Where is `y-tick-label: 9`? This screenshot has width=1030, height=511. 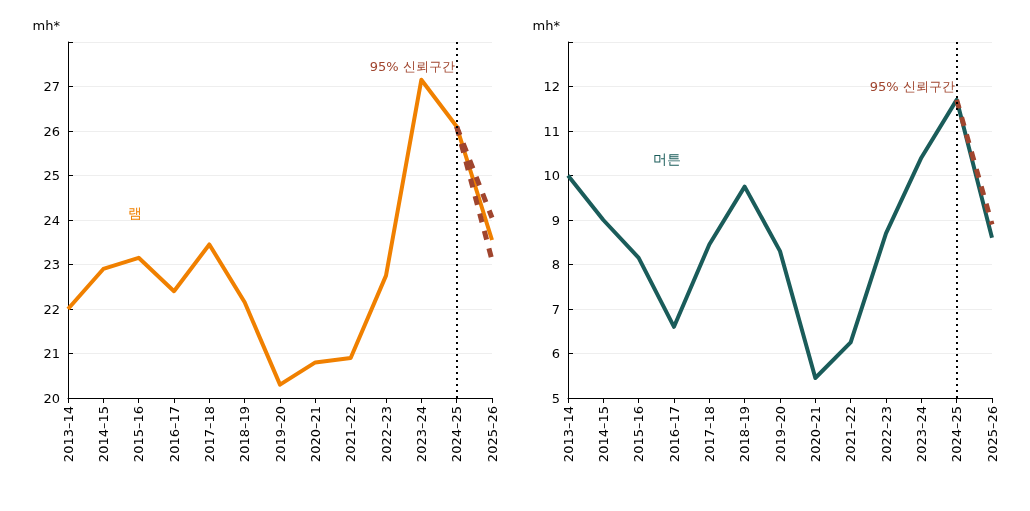
y-tick-label: 9 is located at coordinates (555, 220).